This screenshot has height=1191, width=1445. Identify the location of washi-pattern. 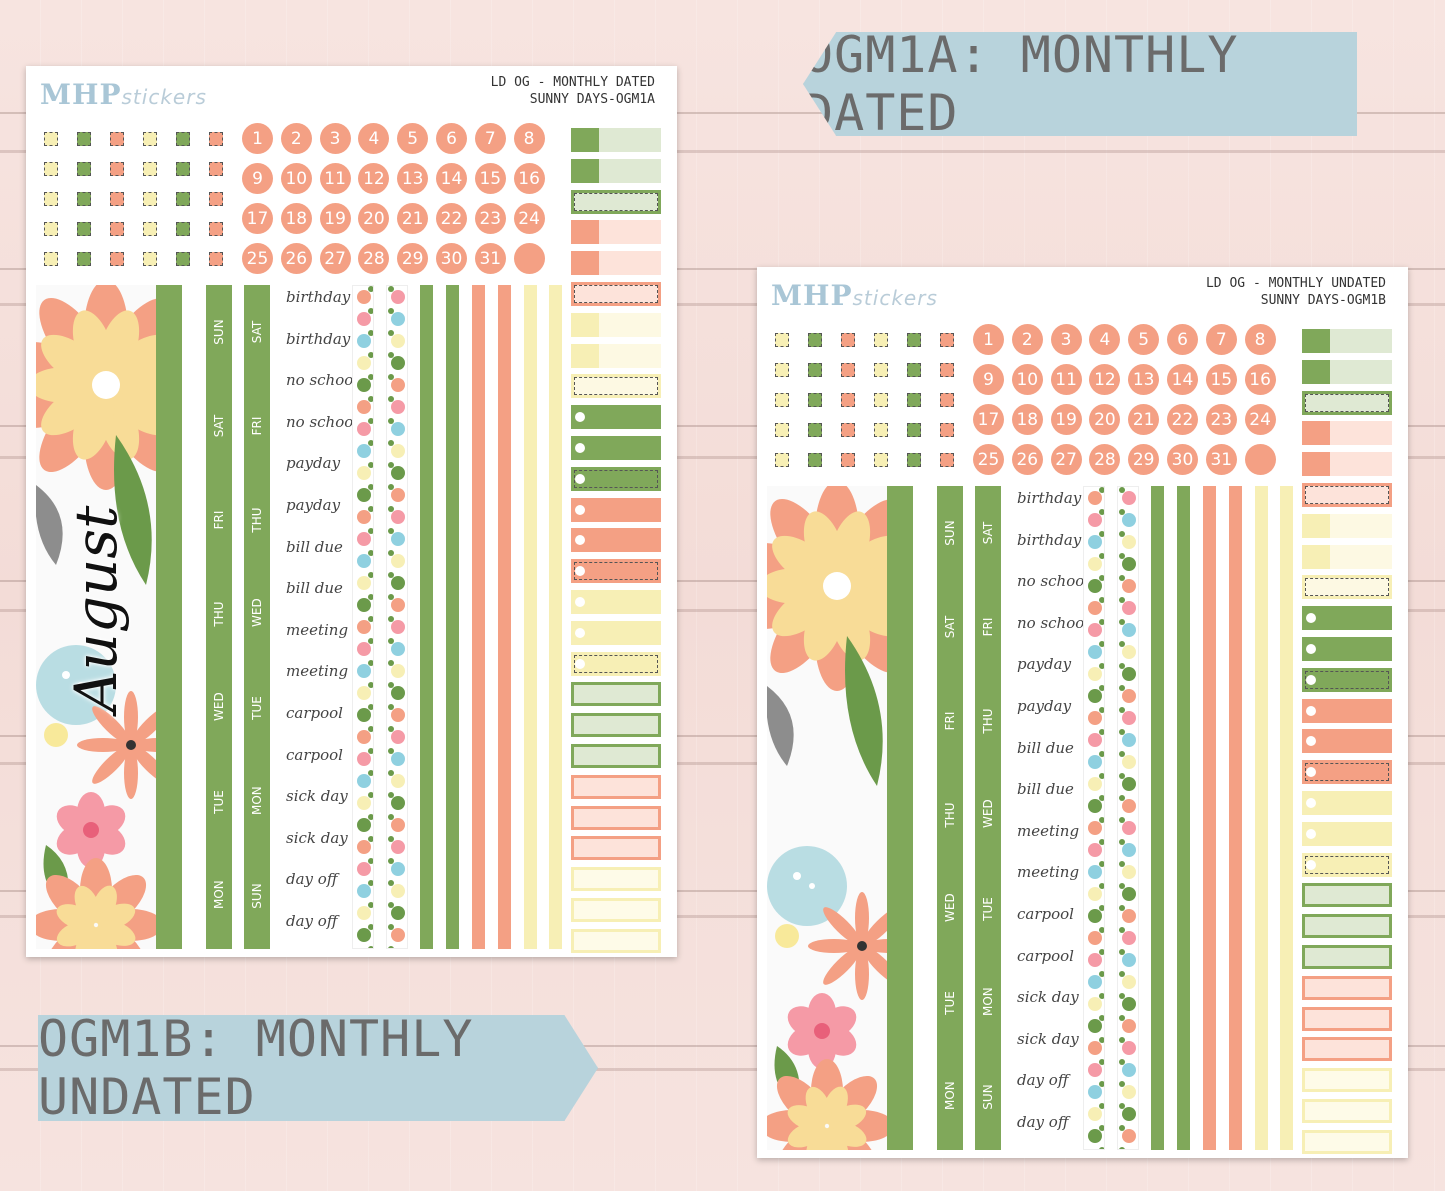
(396, 617).